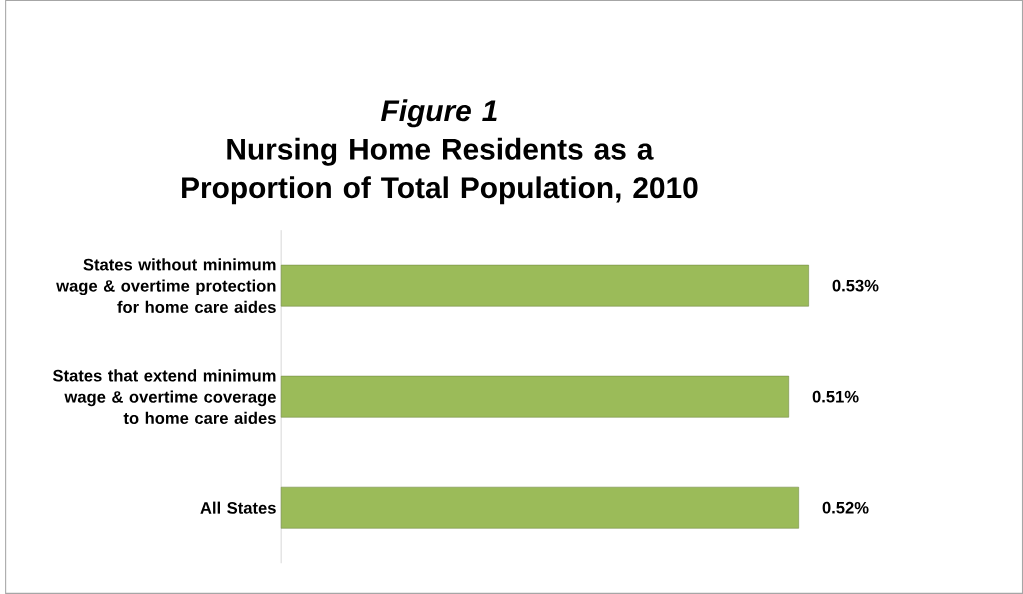  I want to click on data-label: 0.51%, so click(835, 396).